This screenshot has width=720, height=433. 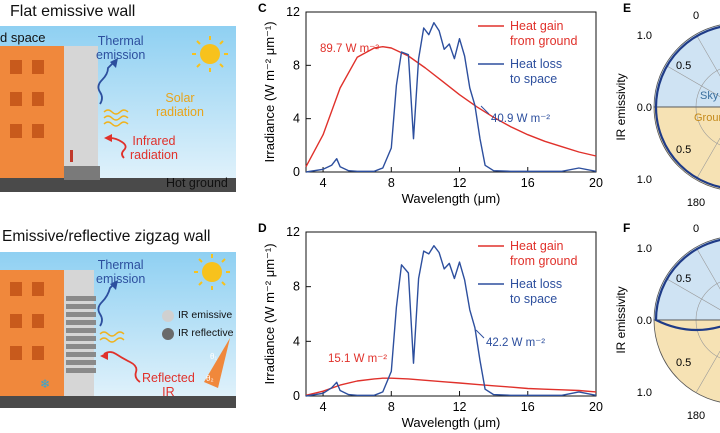 What do you see at coordinates (82, 173) in the screenshot?
I see `wall-base` at bounding box center [82, 173].